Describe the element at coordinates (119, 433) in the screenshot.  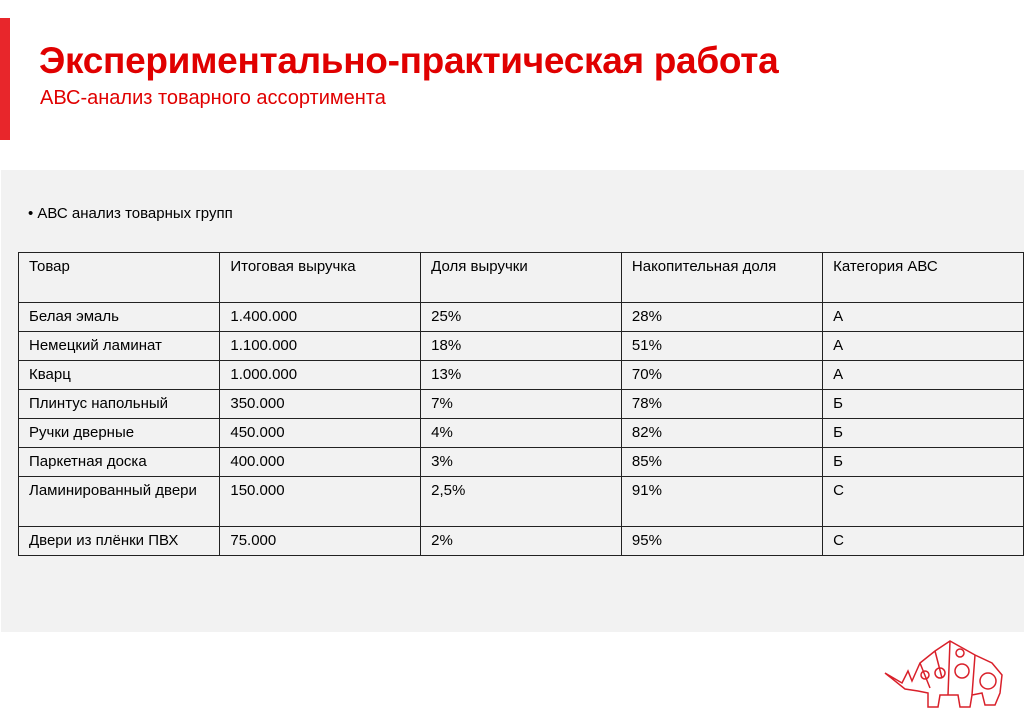
I see `table-cell: Ручки дверные` at that location.